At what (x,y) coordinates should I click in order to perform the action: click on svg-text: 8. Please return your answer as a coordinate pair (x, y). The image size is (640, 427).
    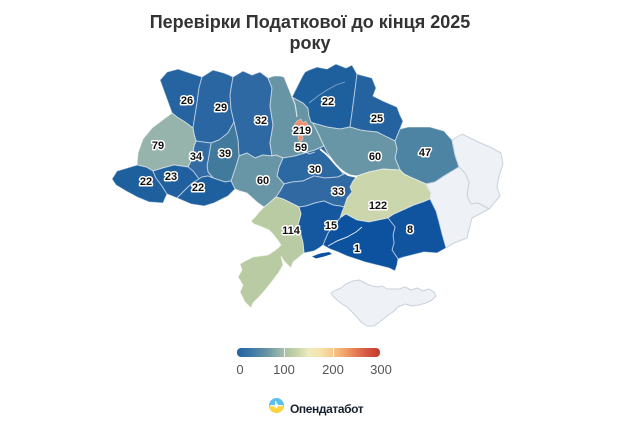
    Looking at the image, I should click on (410, 230).